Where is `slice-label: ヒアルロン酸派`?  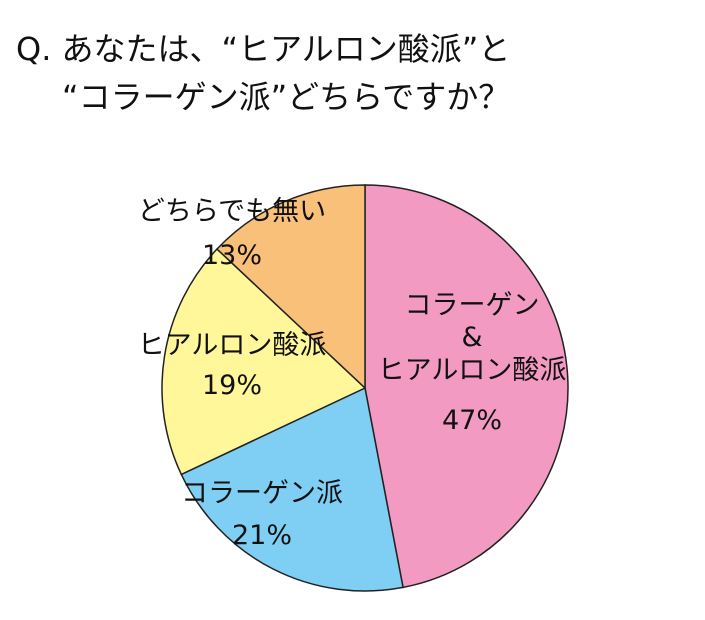 slice-label: ヒアルロン酸派 is located at coordinates (232, 345).